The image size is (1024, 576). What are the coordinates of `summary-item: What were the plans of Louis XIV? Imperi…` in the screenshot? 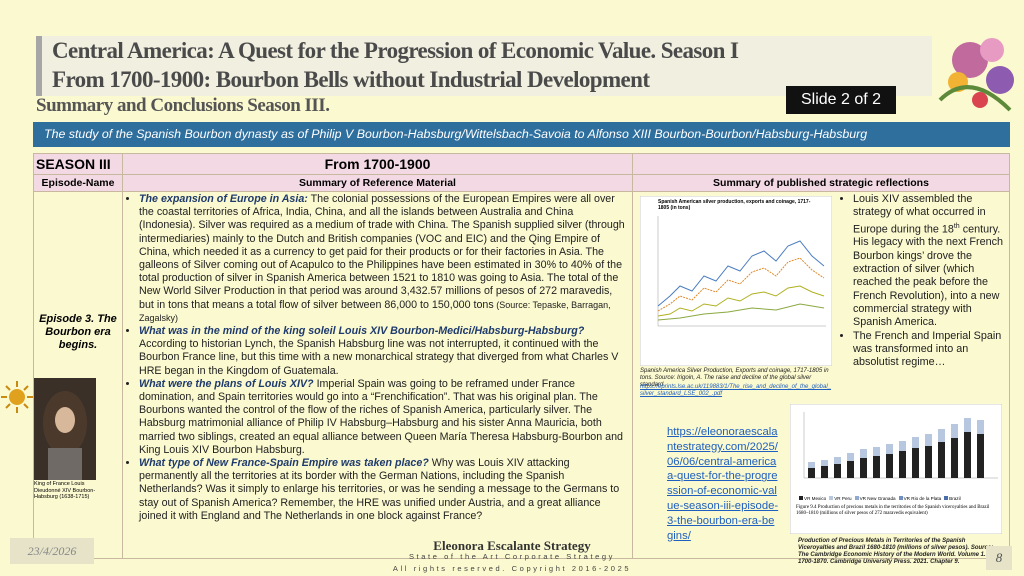 It's located at (384, 417).